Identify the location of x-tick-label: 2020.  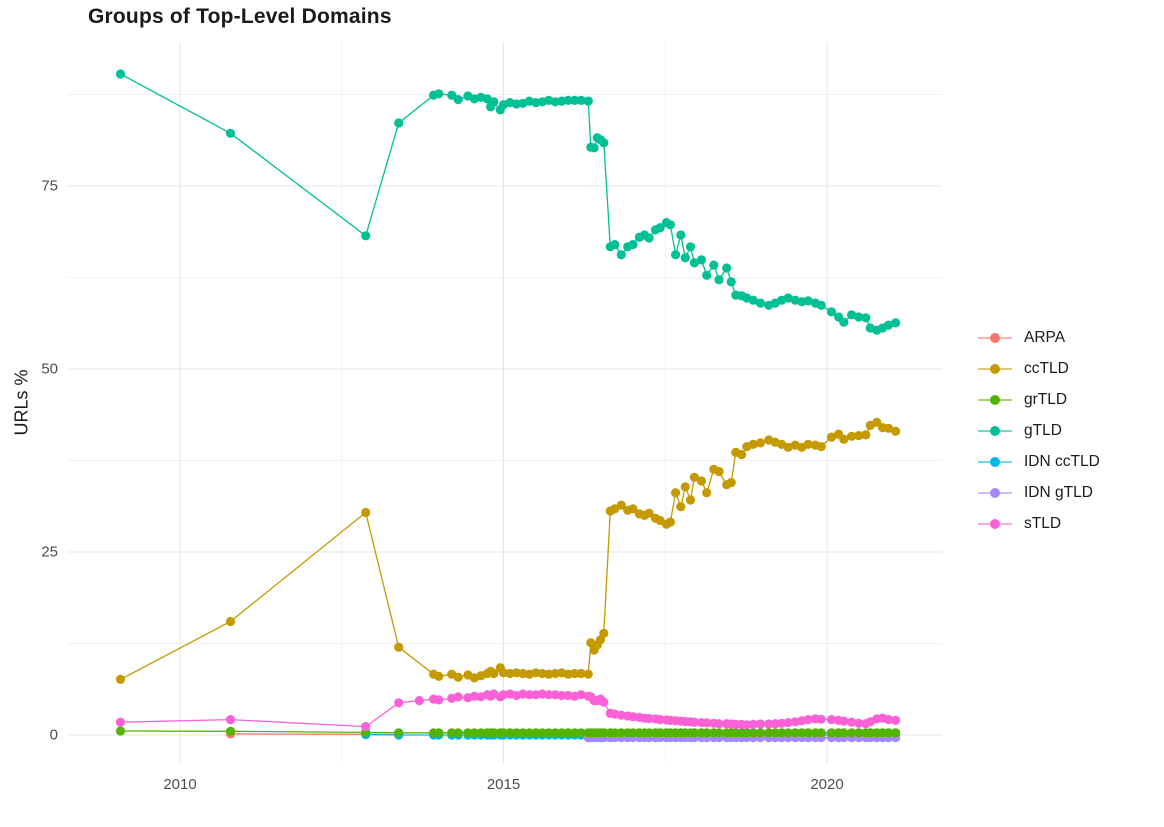
(827, 784).